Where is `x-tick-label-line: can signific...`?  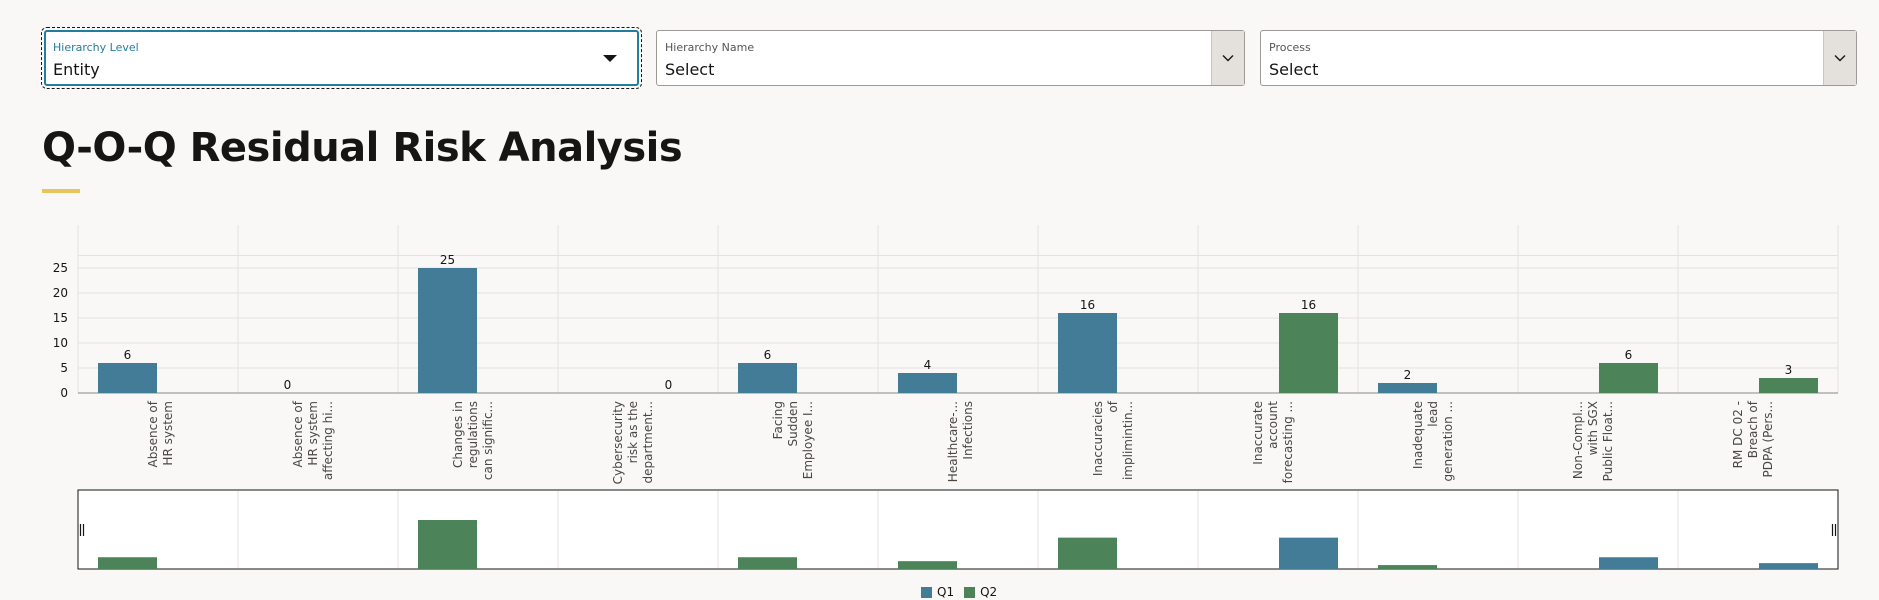 x-tick-label-line: can signific... is located at coordinates (488, 440).